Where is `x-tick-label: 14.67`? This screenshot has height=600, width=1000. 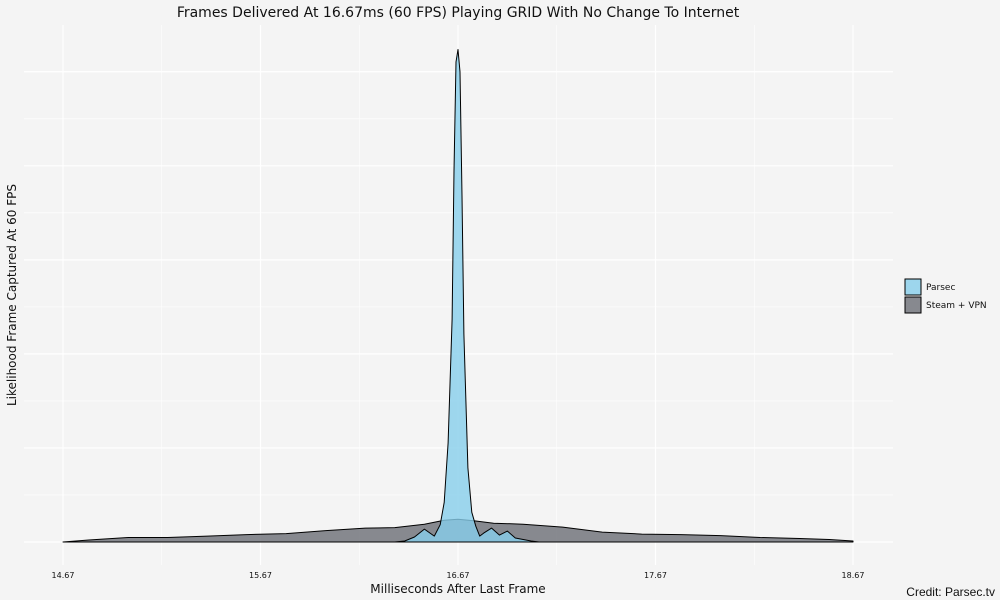 x-tick-label: 14.67 is located at coordinates (63, 575).